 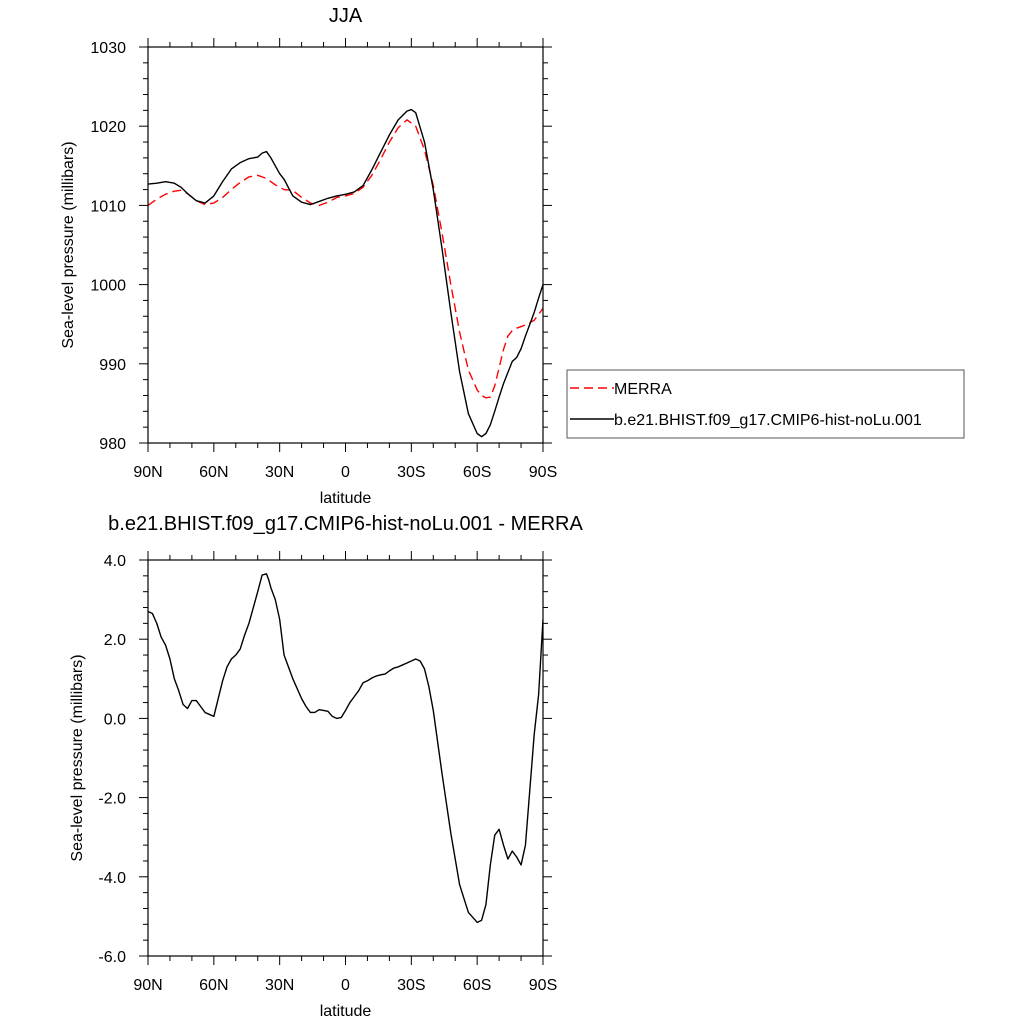 What do you see at coordinates (345, 748) in the screenshot?
I see `series-line-difference` at bounding box center [345, 748].